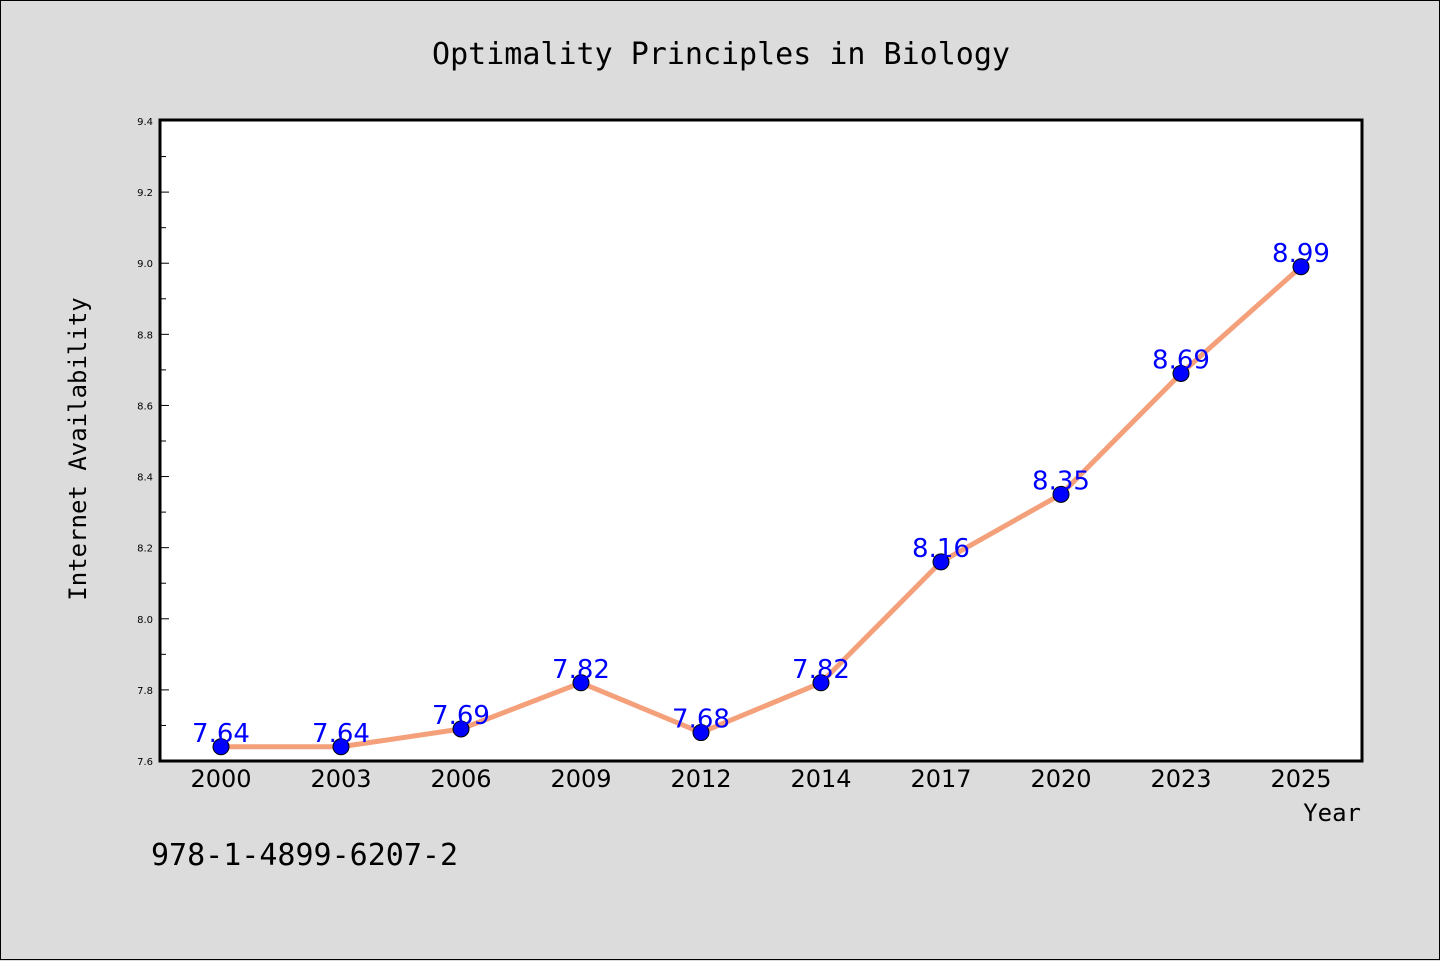  What do you see at coordinates (153, 442) in the screenshot?
I see `y-axis: 7.6 7.8 8.0 8.2 8.4 8.6 8.8 9.0 9.2 9.4` at bounding box center [153, 442].